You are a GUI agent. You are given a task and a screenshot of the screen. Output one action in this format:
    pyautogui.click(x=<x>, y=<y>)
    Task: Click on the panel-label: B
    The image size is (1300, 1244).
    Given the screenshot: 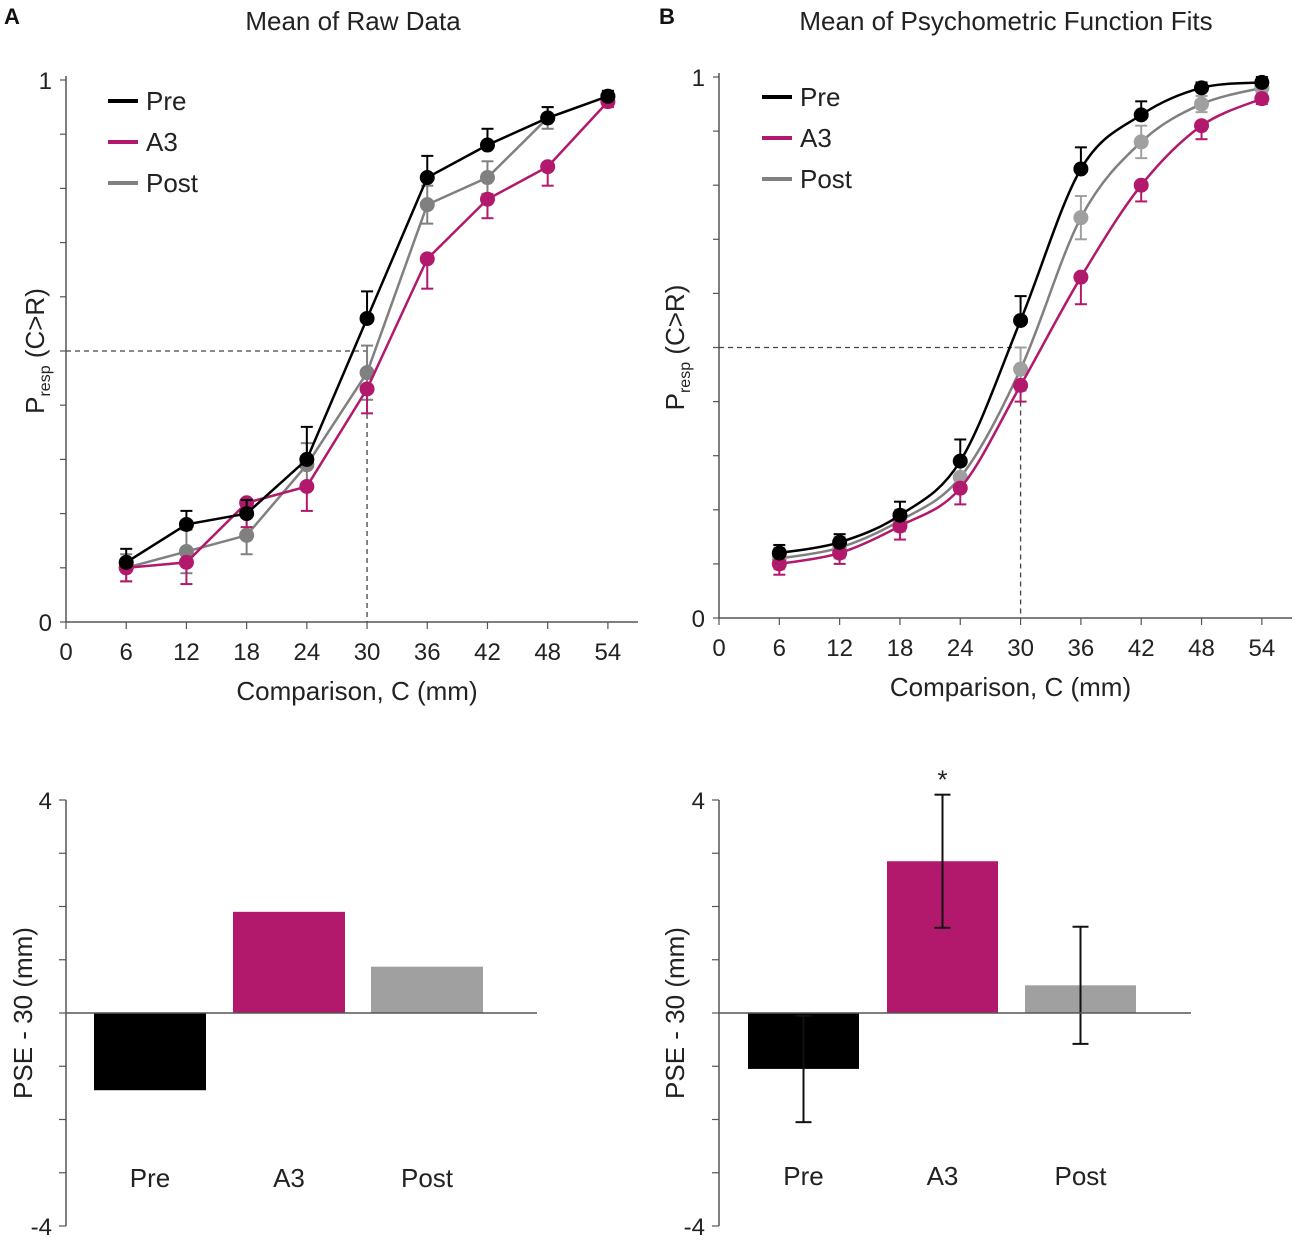 What is the action you would take?
    pyautogui.click(x=667, y=16)
    